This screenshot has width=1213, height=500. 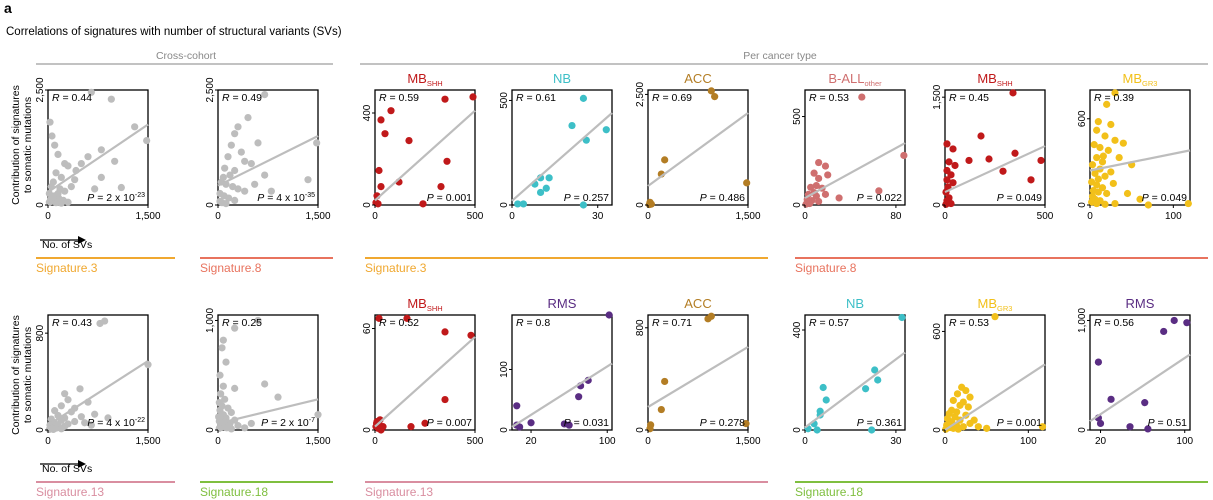 I want to click on group-label-per-cancer-type: Per cancer type, so click(x=780, y=56).